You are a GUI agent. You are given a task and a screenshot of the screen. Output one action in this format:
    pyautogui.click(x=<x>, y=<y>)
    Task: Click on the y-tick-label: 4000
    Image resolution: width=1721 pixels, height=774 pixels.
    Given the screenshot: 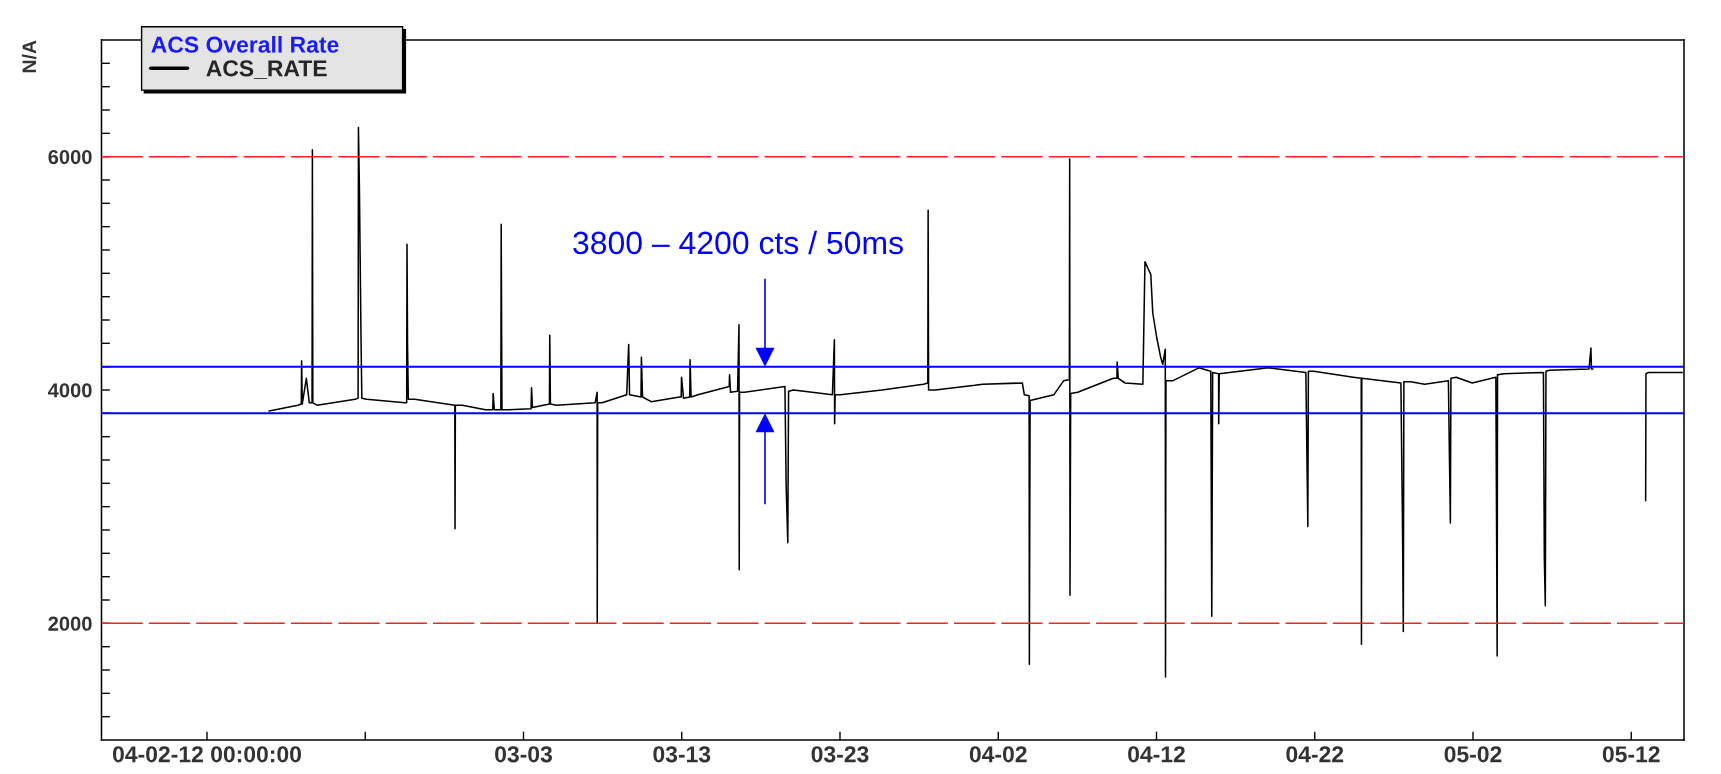 What is the action you would take?
    pyautogui.click(x=69, y=390)
    